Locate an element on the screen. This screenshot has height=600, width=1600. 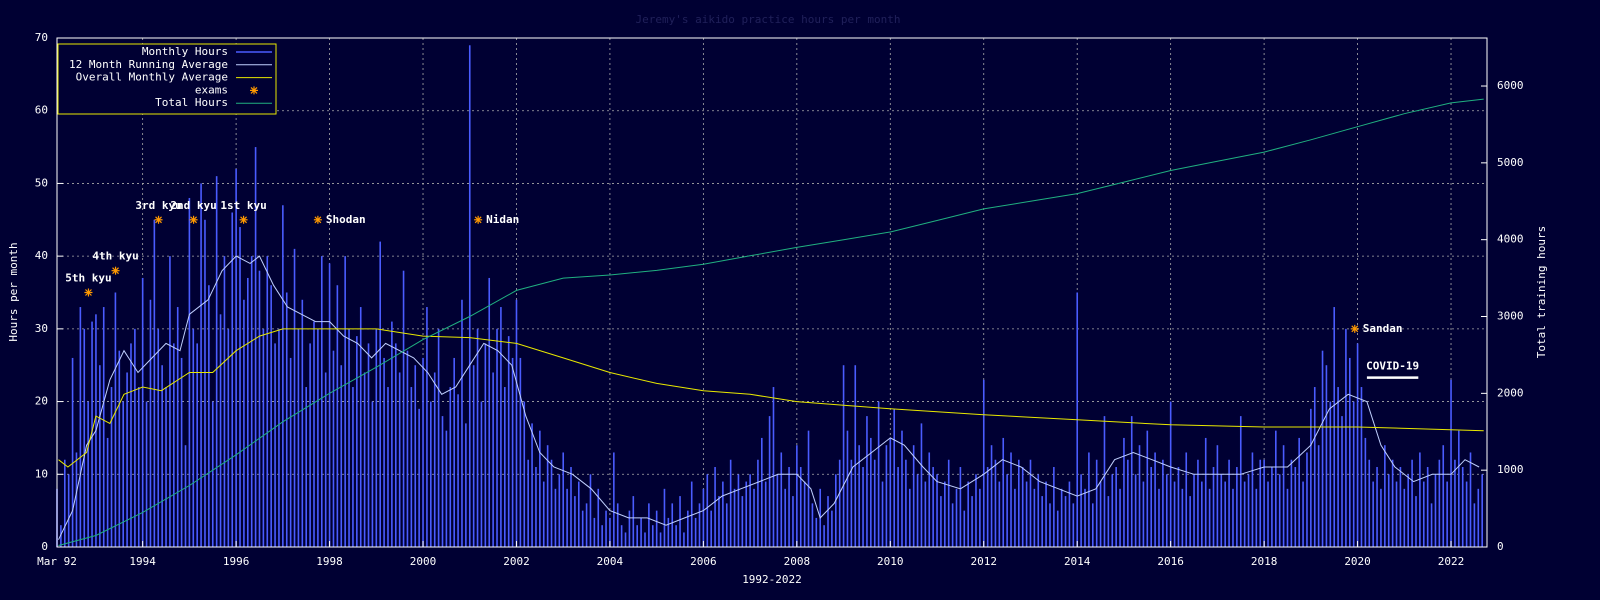
y-tick-label: 70 is located at coordinates (41, 37).